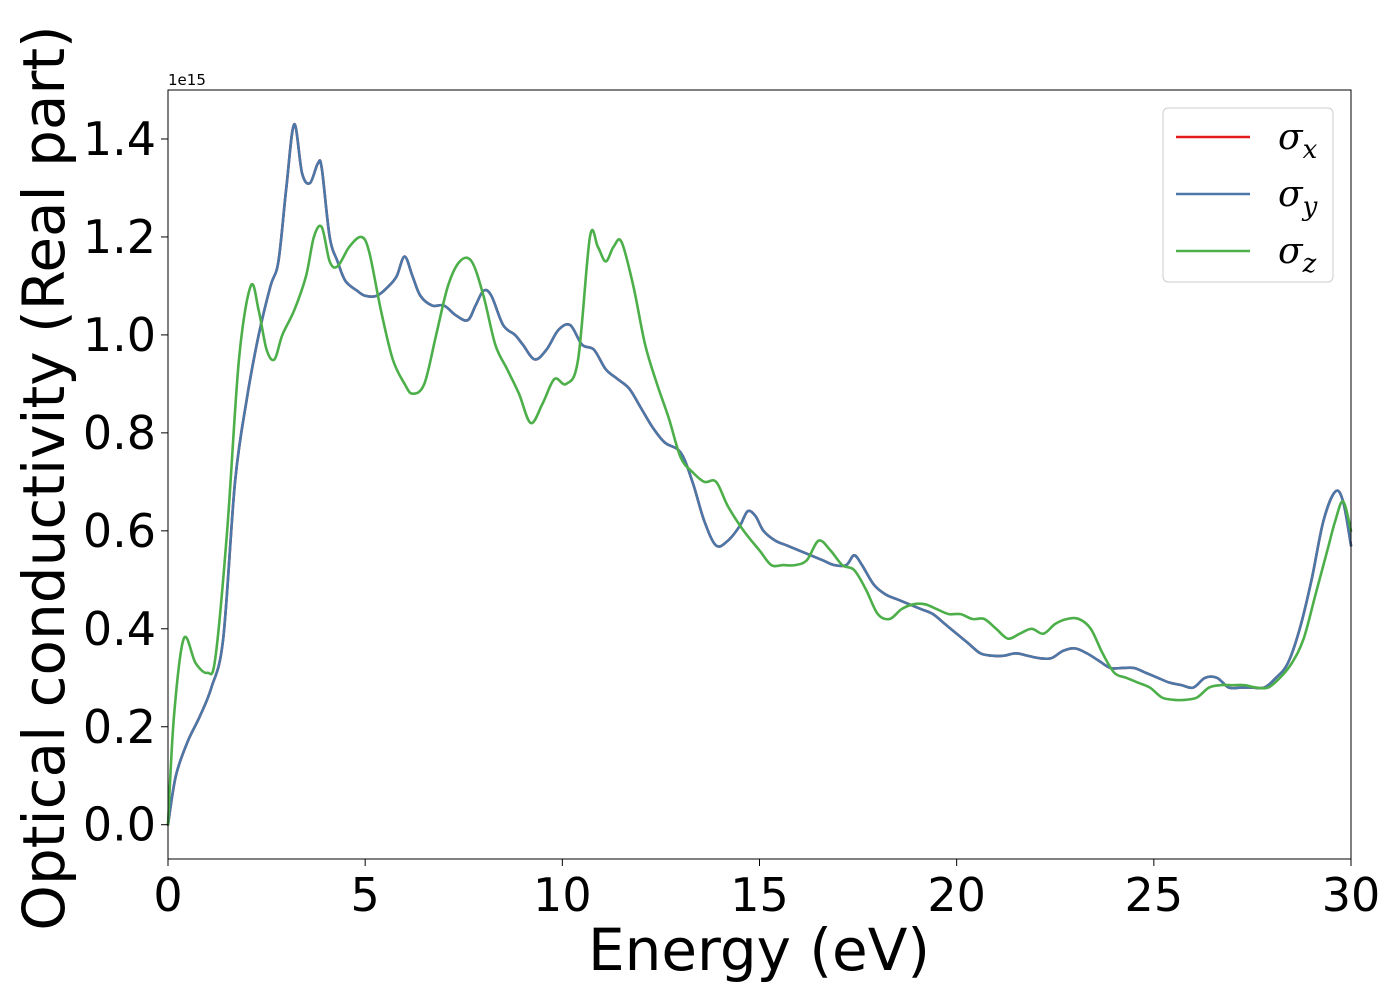  Describe the element at coordinates (119, 531) in the screenshot. I see `y-tick-label: 0.6` at that location.